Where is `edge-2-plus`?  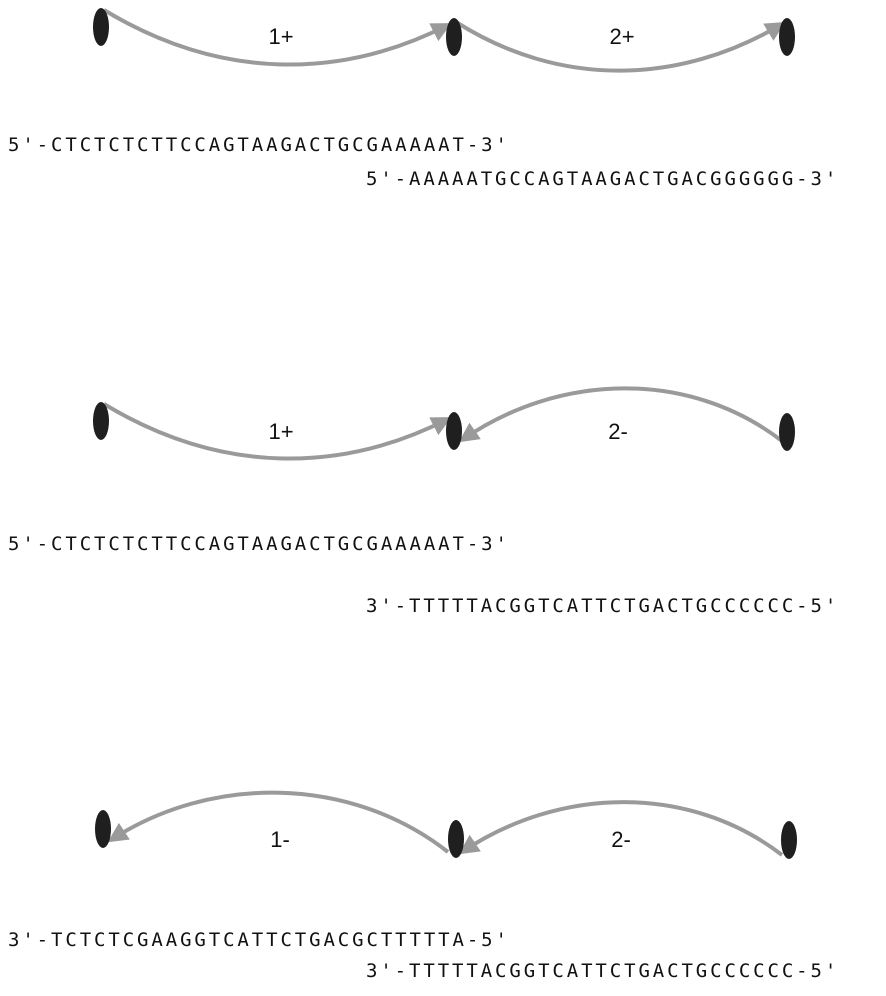 edge-2-plus is located at coordinates (620, 46).